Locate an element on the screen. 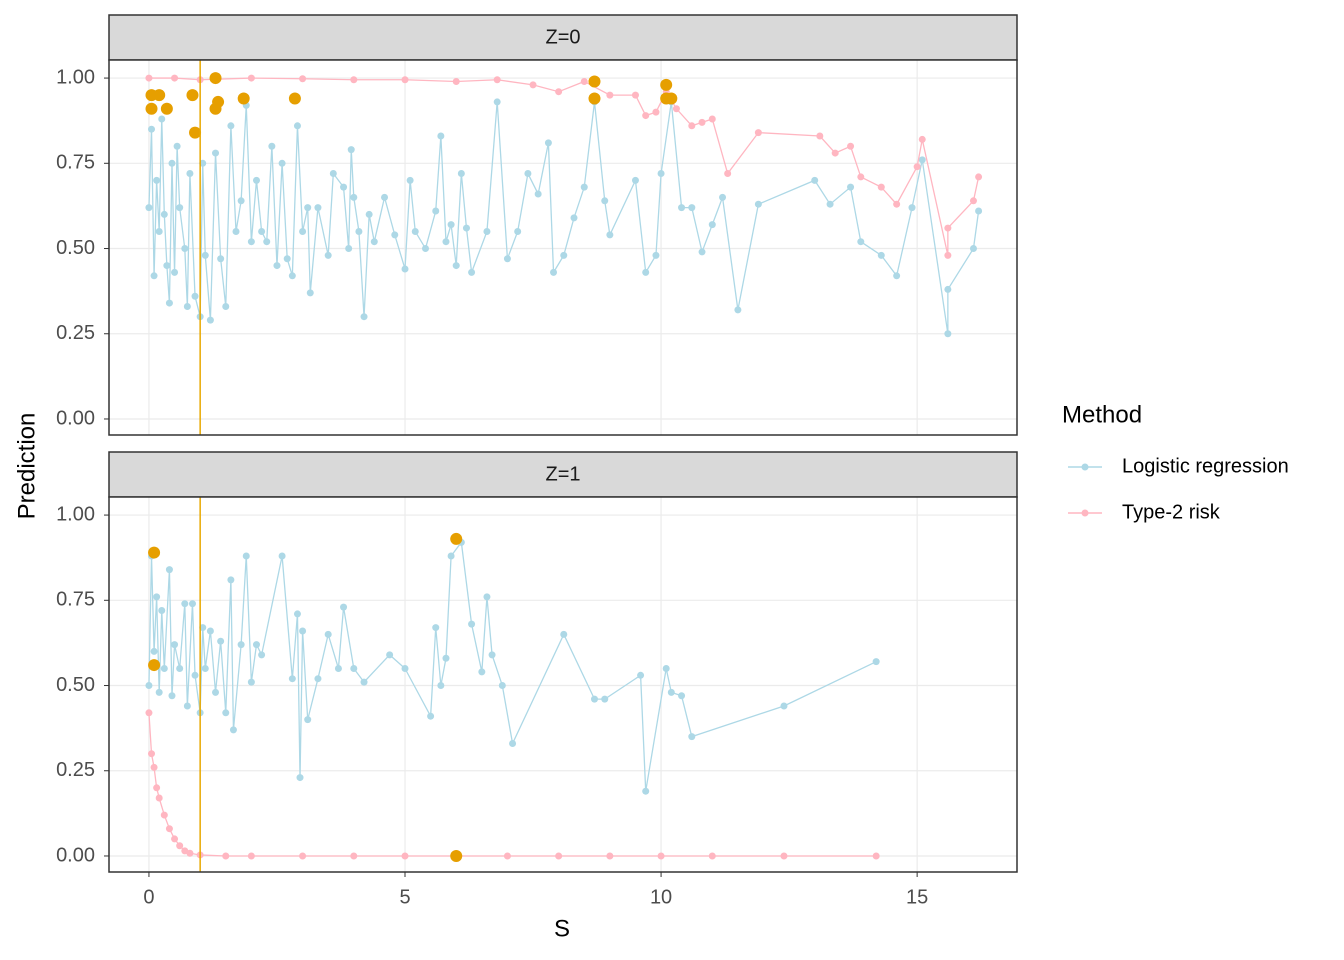  strip is located at coordinates (563, 37).